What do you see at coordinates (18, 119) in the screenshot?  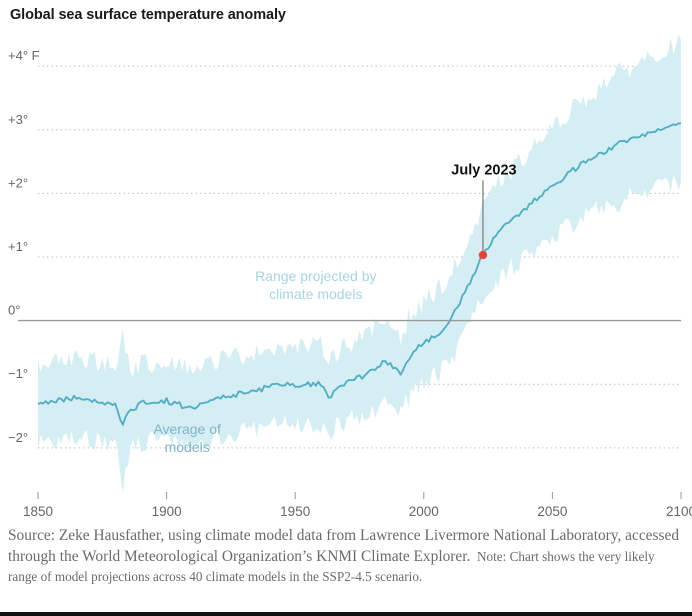 I see `y-axis-tick-label: +3°` at bounding box center [18, 119].